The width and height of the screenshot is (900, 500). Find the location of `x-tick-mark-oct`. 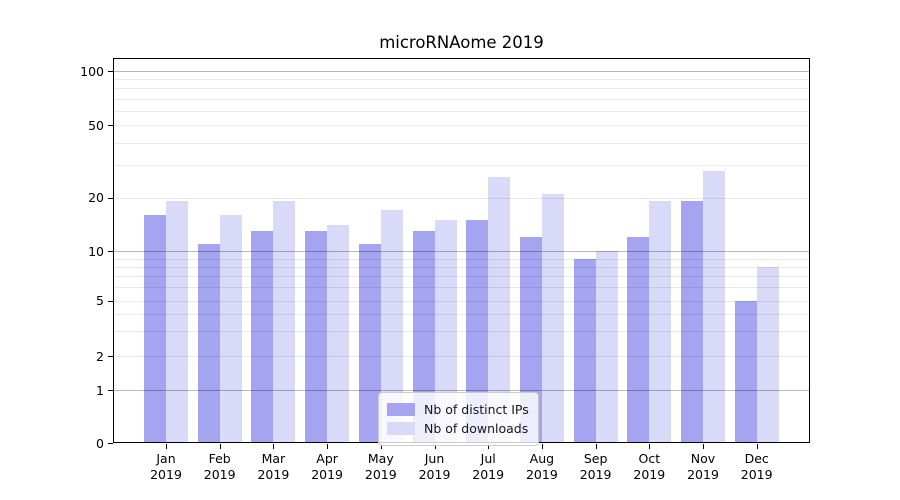

x-tick-mark-oct is located at coordinates (650, 446).